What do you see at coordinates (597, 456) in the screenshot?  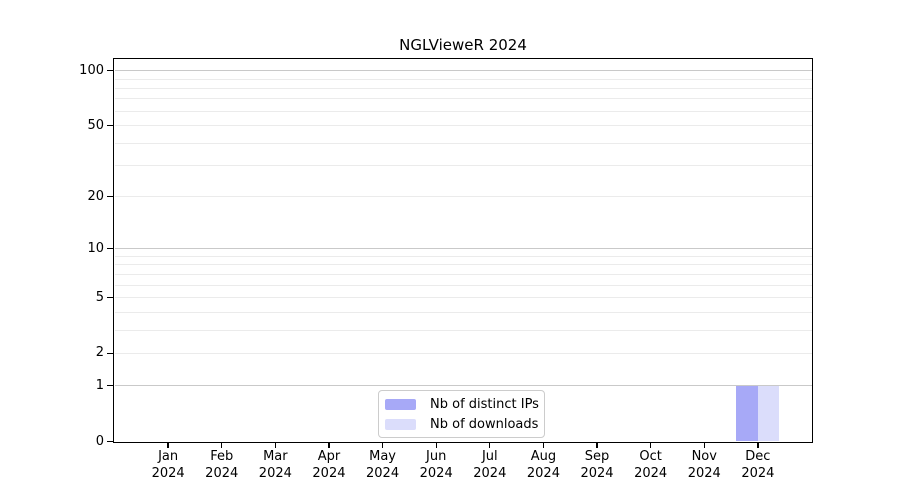 I see `x-tick-month: Sep` at bounding box center [597, 456].